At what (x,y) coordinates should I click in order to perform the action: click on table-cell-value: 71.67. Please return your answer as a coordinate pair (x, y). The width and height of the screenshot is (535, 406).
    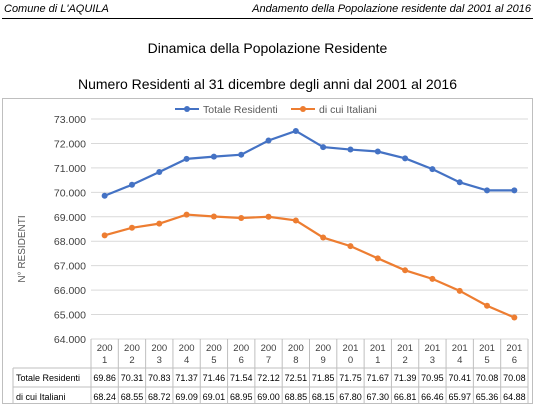
    Looking at the image, I should click on (378, 378).